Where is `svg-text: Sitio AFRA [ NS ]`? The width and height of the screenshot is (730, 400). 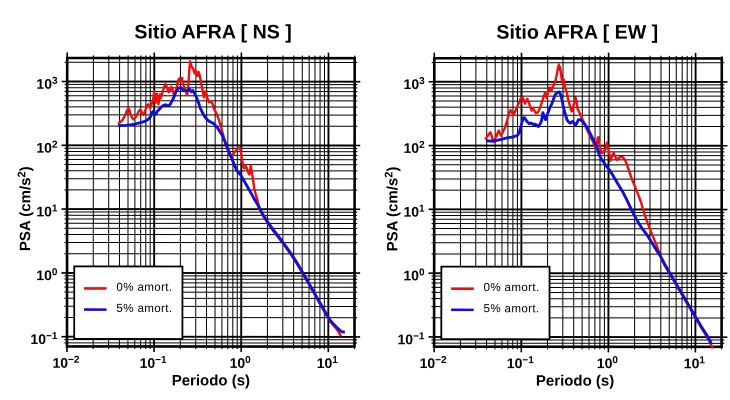
svg-text: Sitio AFRA [ NS ] is located at coordinates (212, 32).